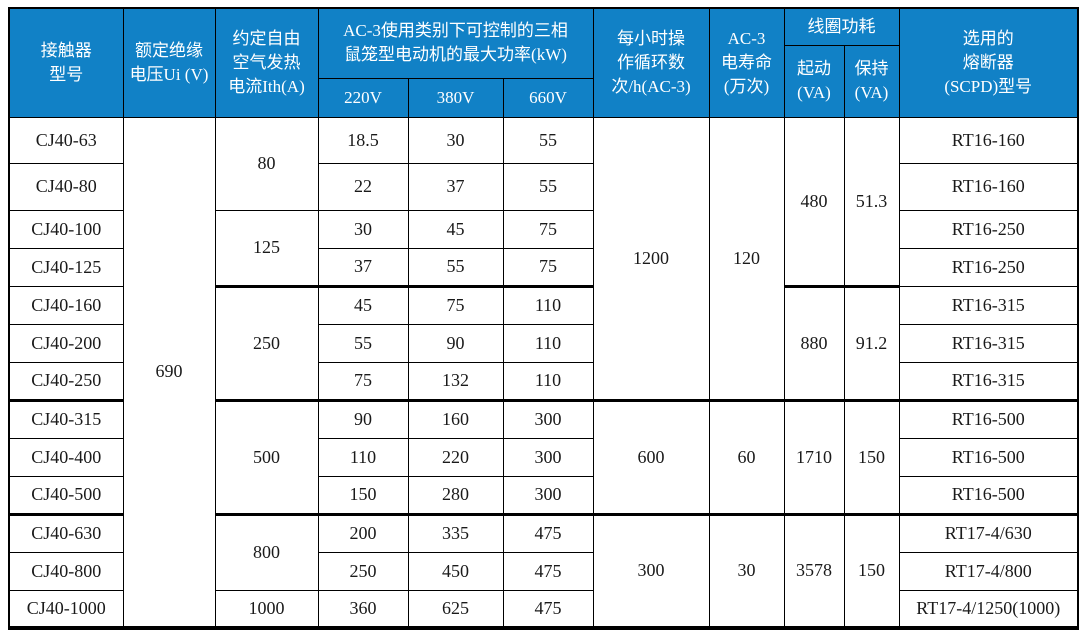  Describe the element at coordinates (66, 305) in the screenshot. I see `cell-model: CJ40-160` at that location.